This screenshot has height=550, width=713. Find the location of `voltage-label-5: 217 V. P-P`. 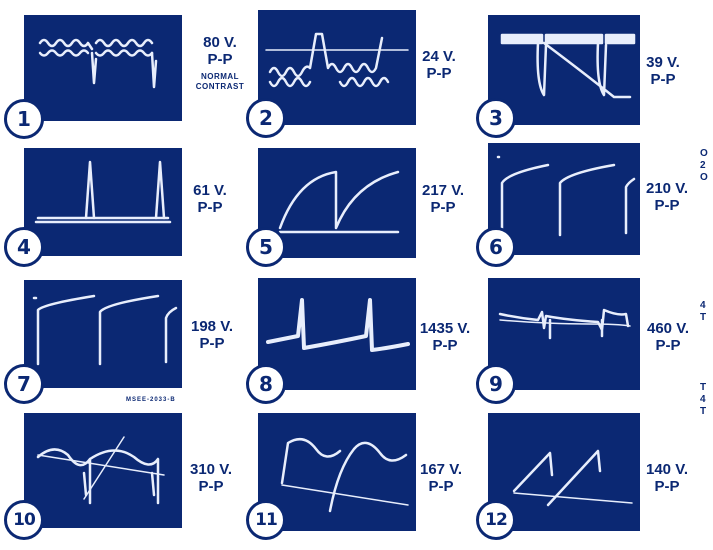

voltage-label-5: 217 V. P-P is located at coordinates (443, 199).